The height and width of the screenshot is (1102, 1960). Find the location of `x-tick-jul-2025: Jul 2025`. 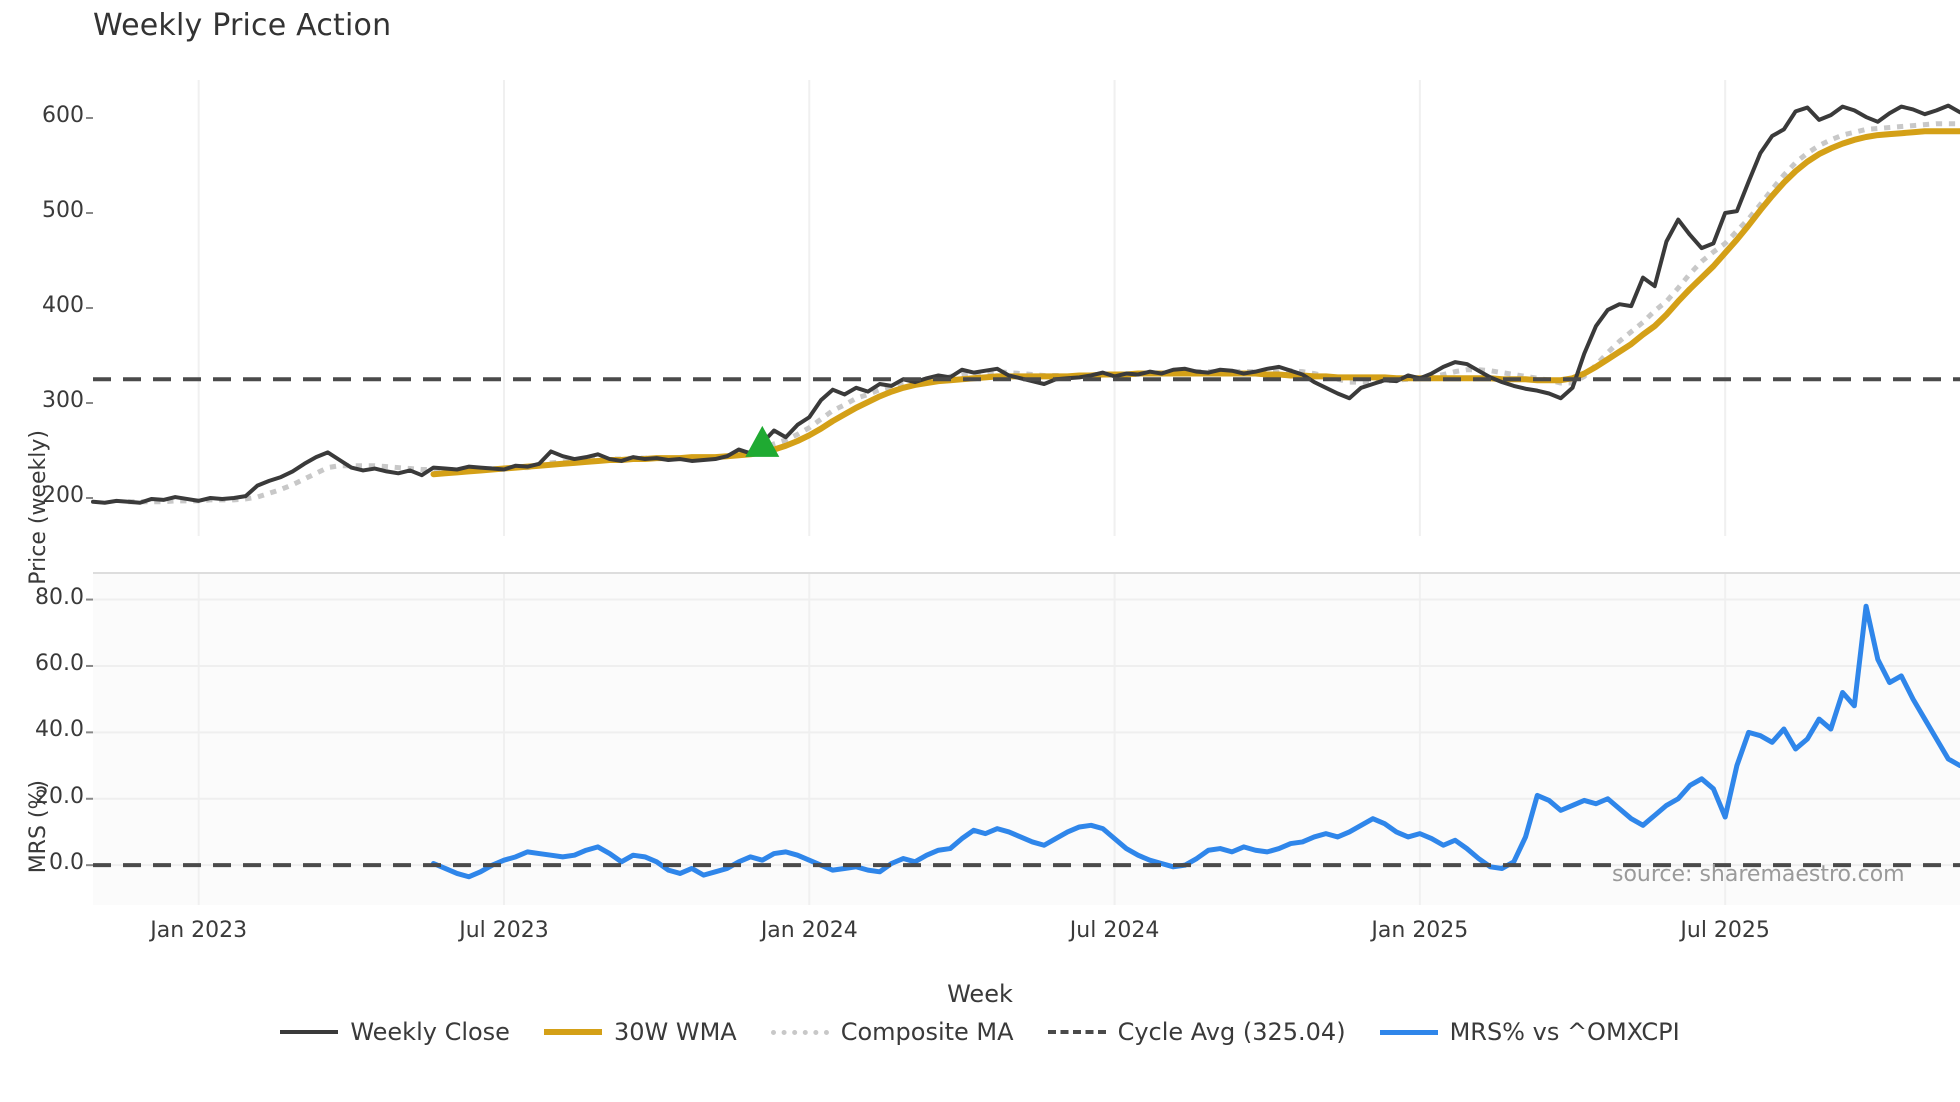

x-tick-jul-2025: Jul 2025 is located at coordinates (1725, 930).